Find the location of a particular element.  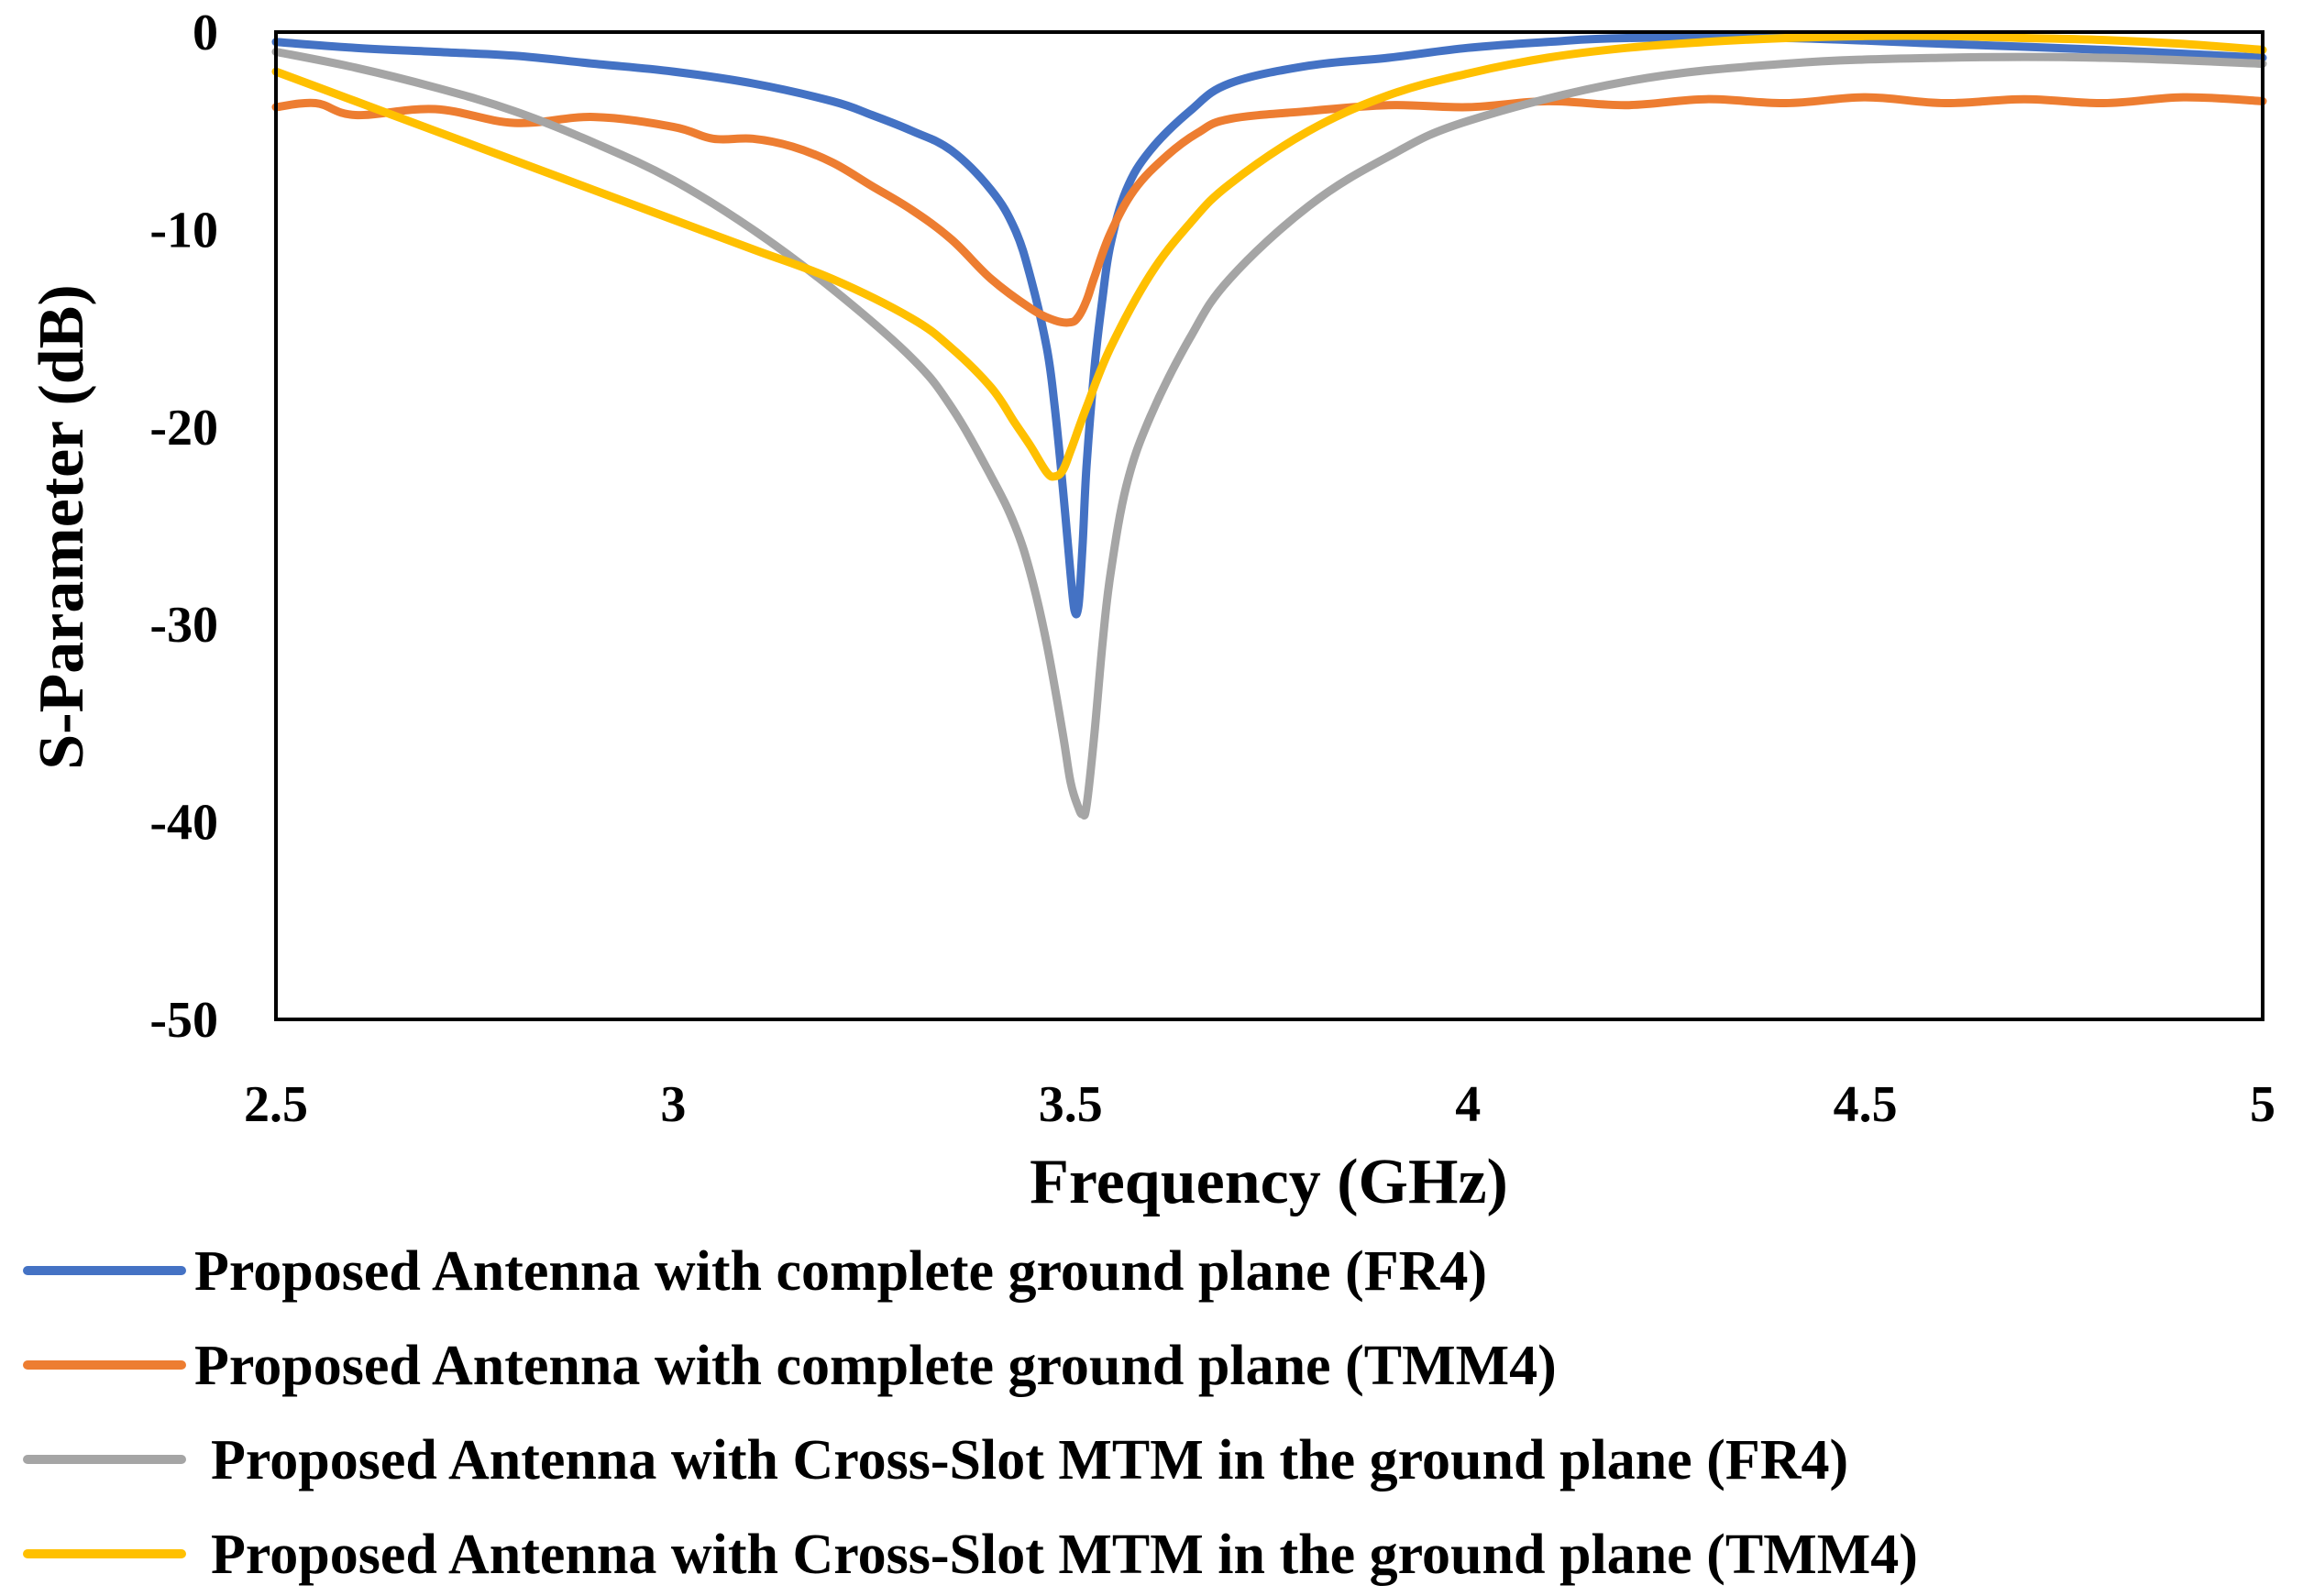

y-tick-label: -40 is located at coordinates (183, 823).